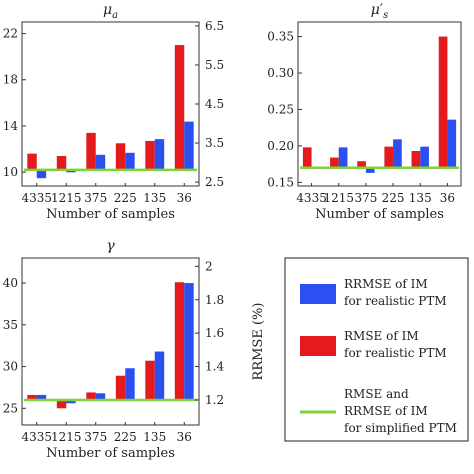 Image resolution: width=474 pixels, height=474 pixels. I want to click on chart-title: μ′s, so click(379, 11).